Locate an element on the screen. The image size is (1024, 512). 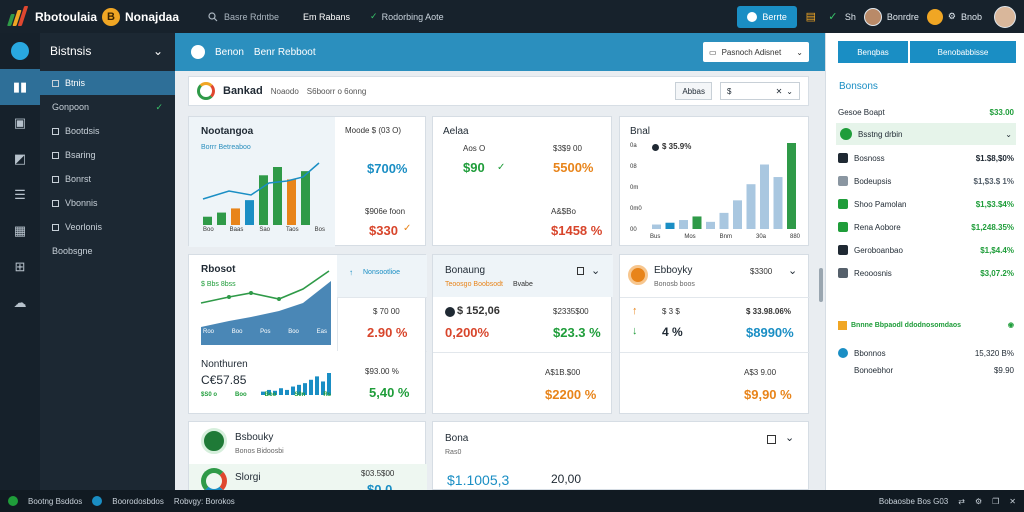
sidebar-item-label: Vbonnis is located at coordinates (81, 203).